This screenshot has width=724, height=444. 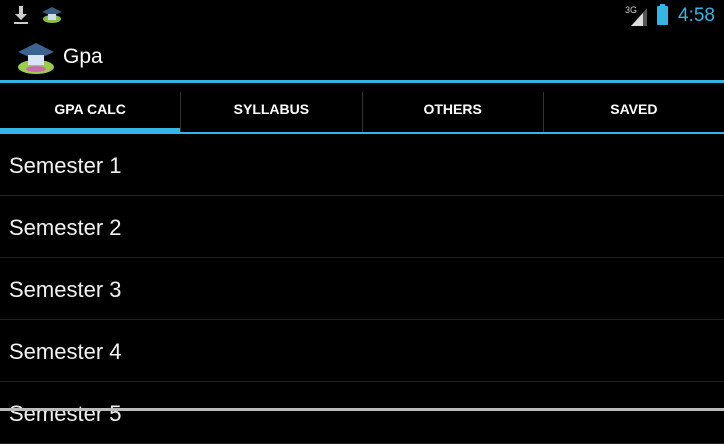 I want to click on tab-bar: GPA CALC SYLLABUS OTHERS SAVED, so click(x=362, y=113).